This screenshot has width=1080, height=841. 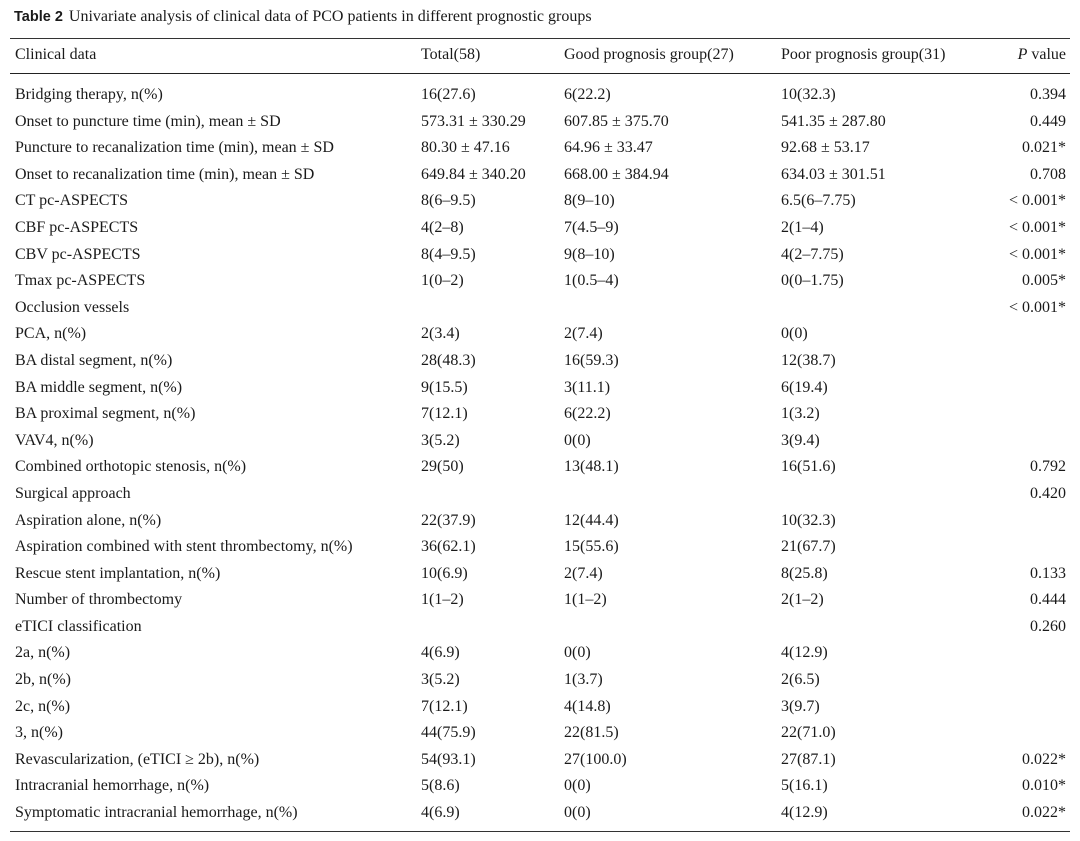 I want to click on clinical-data-cell: PCA, n(%), so click(x=51, y=334).